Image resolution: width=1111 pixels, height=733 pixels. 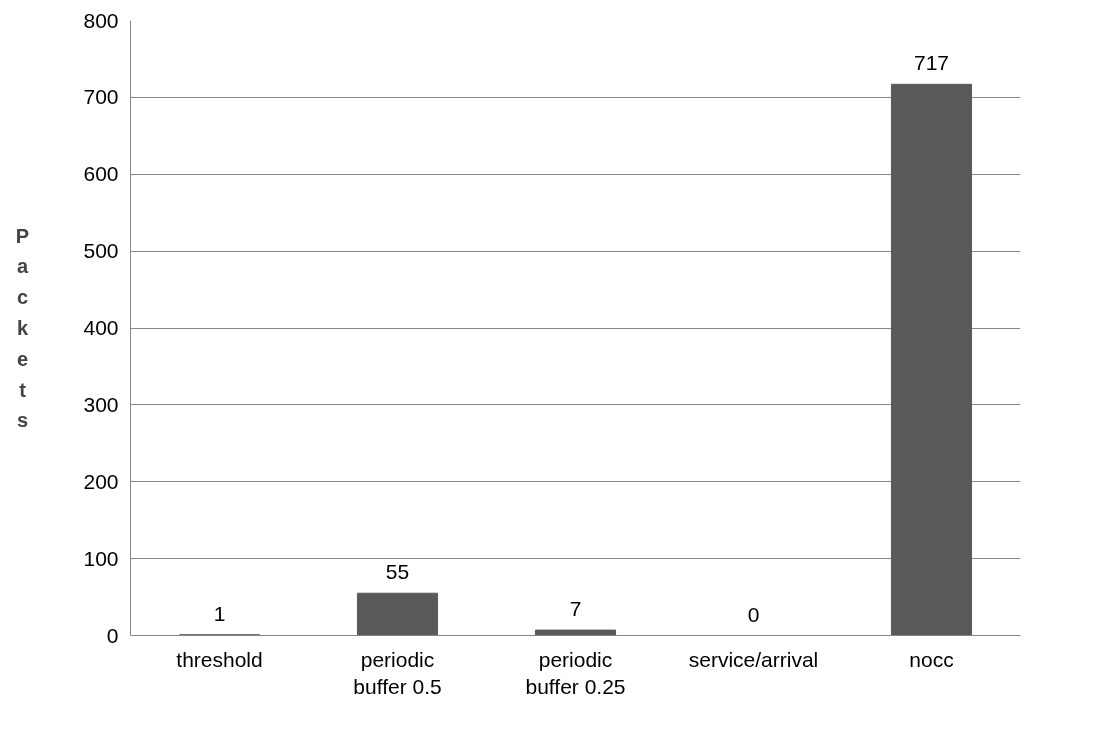 I want to click on y-tick-label: 700, so click(x=101, y=97).